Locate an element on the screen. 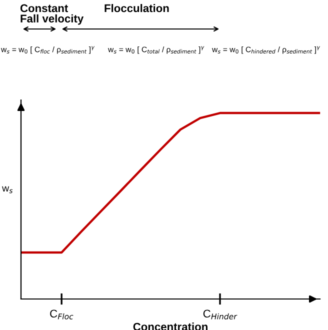 The image size is (328, 330). x-tick-label: C$_{Floc}$ is located at coordinates (62, 315).